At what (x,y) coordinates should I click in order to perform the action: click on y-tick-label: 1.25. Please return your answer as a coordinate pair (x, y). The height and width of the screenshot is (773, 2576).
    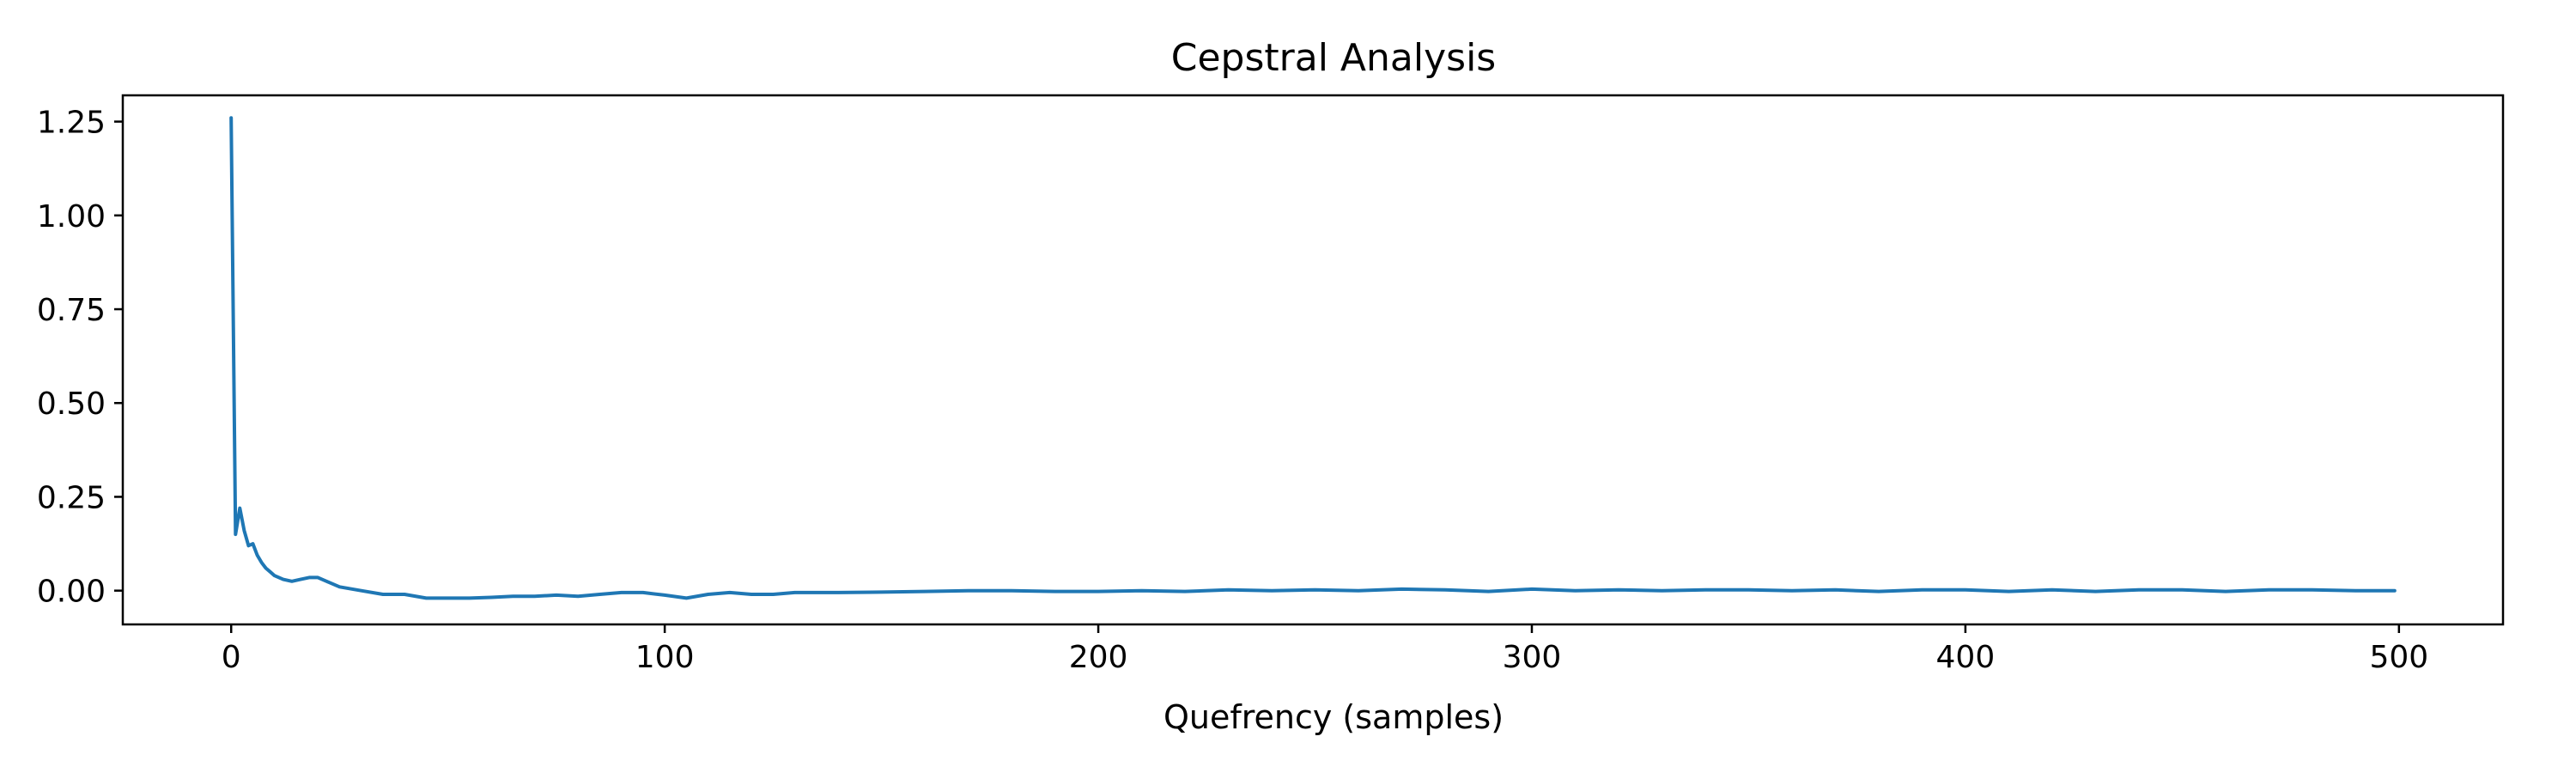
    Looking at the image, I should click on (71, 124).